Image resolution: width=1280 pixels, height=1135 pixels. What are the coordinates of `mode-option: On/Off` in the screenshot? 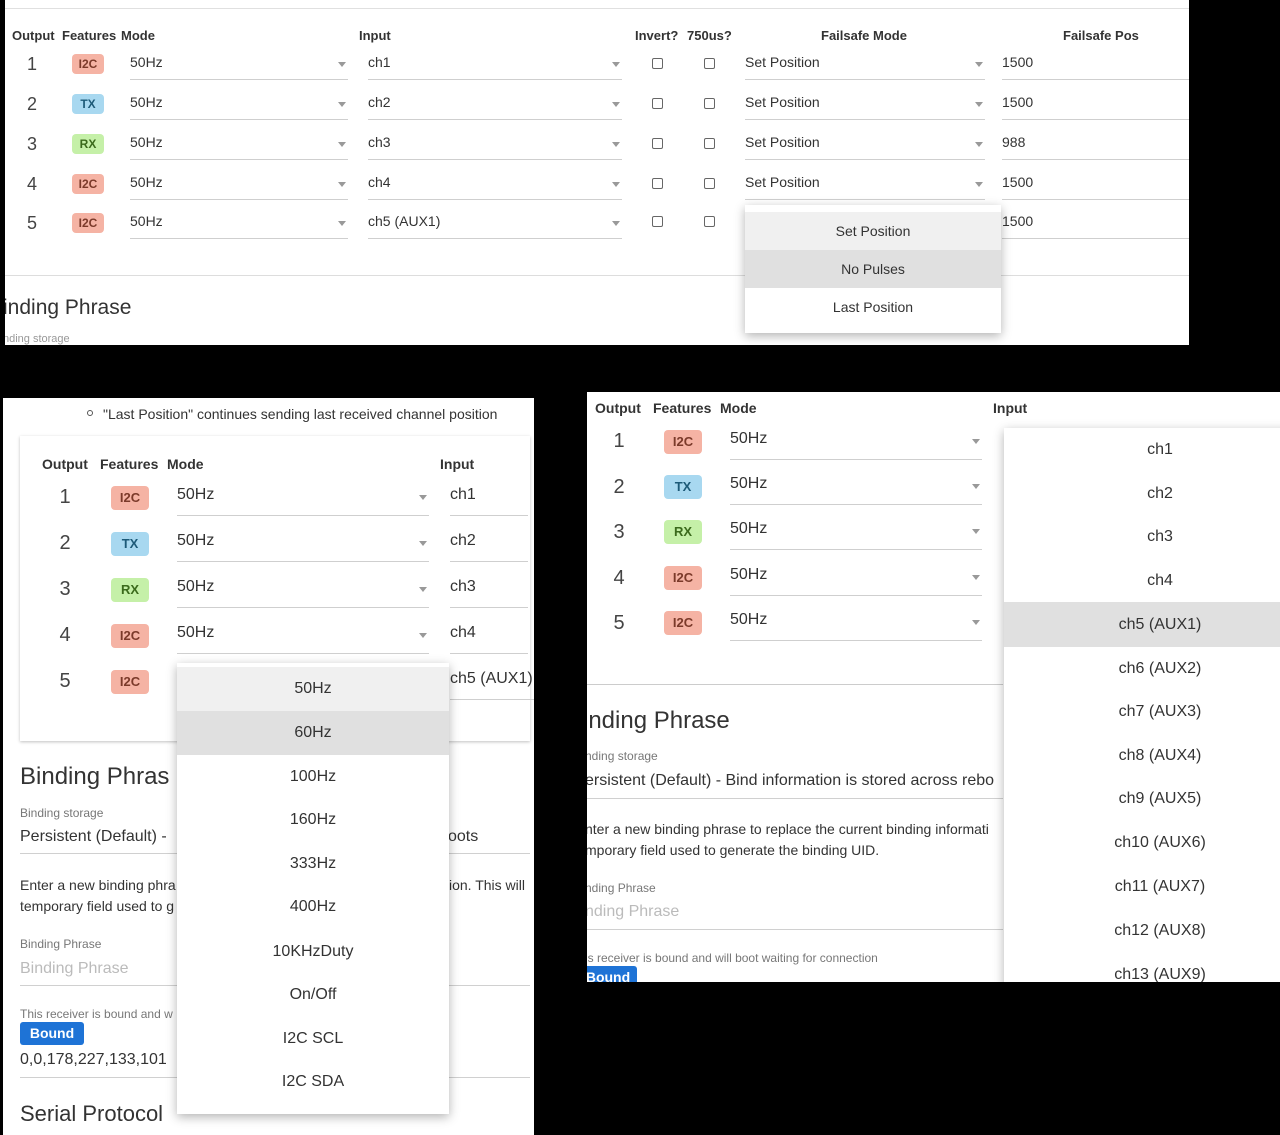 It's located at (313, 994).